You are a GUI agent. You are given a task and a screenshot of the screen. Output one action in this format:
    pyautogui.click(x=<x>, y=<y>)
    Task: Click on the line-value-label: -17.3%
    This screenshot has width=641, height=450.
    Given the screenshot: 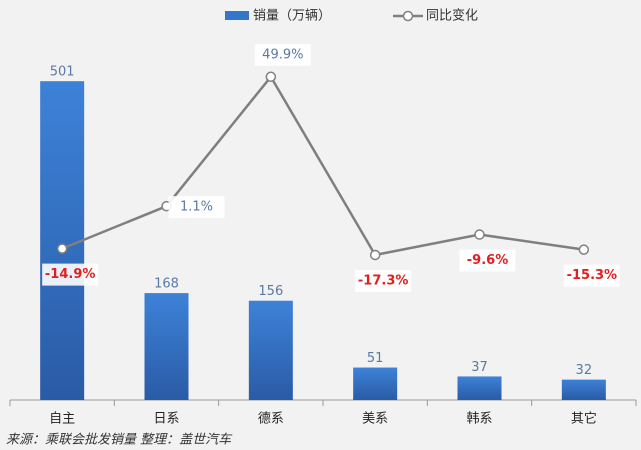 What is the action you would take?
    pyautogui.click(x=383, y=280)
    